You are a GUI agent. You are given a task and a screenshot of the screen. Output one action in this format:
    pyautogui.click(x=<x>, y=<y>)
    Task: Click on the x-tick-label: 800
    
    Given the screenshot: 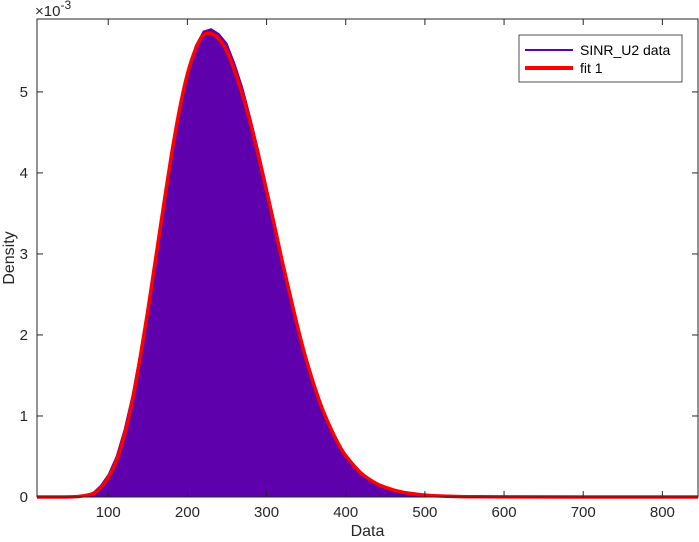 What is the action you would take?
    pyautogui.click(x=662, y=512)
    